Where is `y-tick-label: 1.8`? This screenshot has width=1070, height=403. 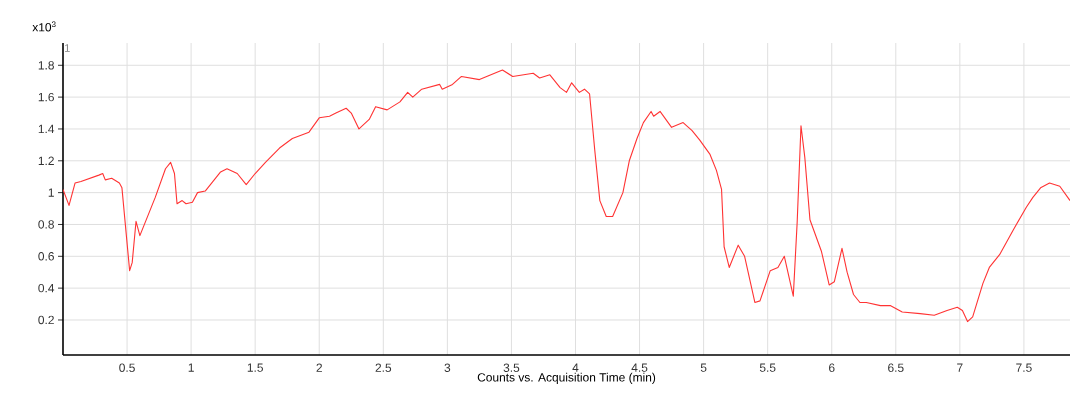 y-tick-label: 1.8 is located at coordinates (46, 65).